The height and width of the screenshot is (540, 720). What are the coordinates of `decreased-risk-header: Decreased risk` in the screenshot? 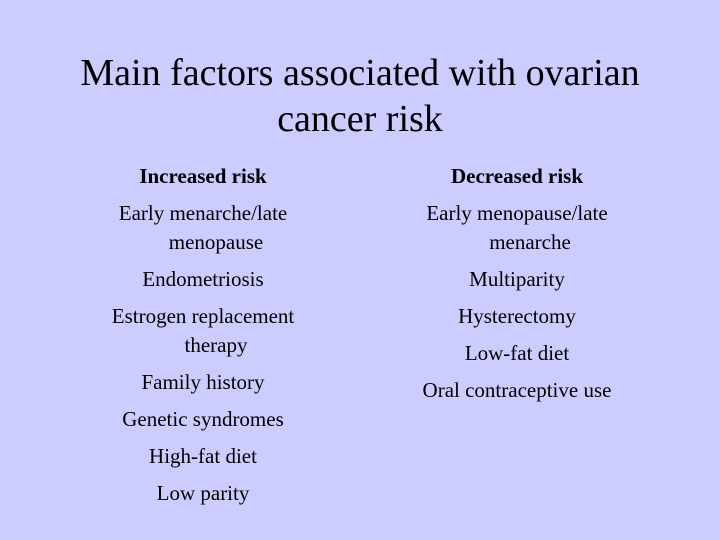 It's located at (517, 176).